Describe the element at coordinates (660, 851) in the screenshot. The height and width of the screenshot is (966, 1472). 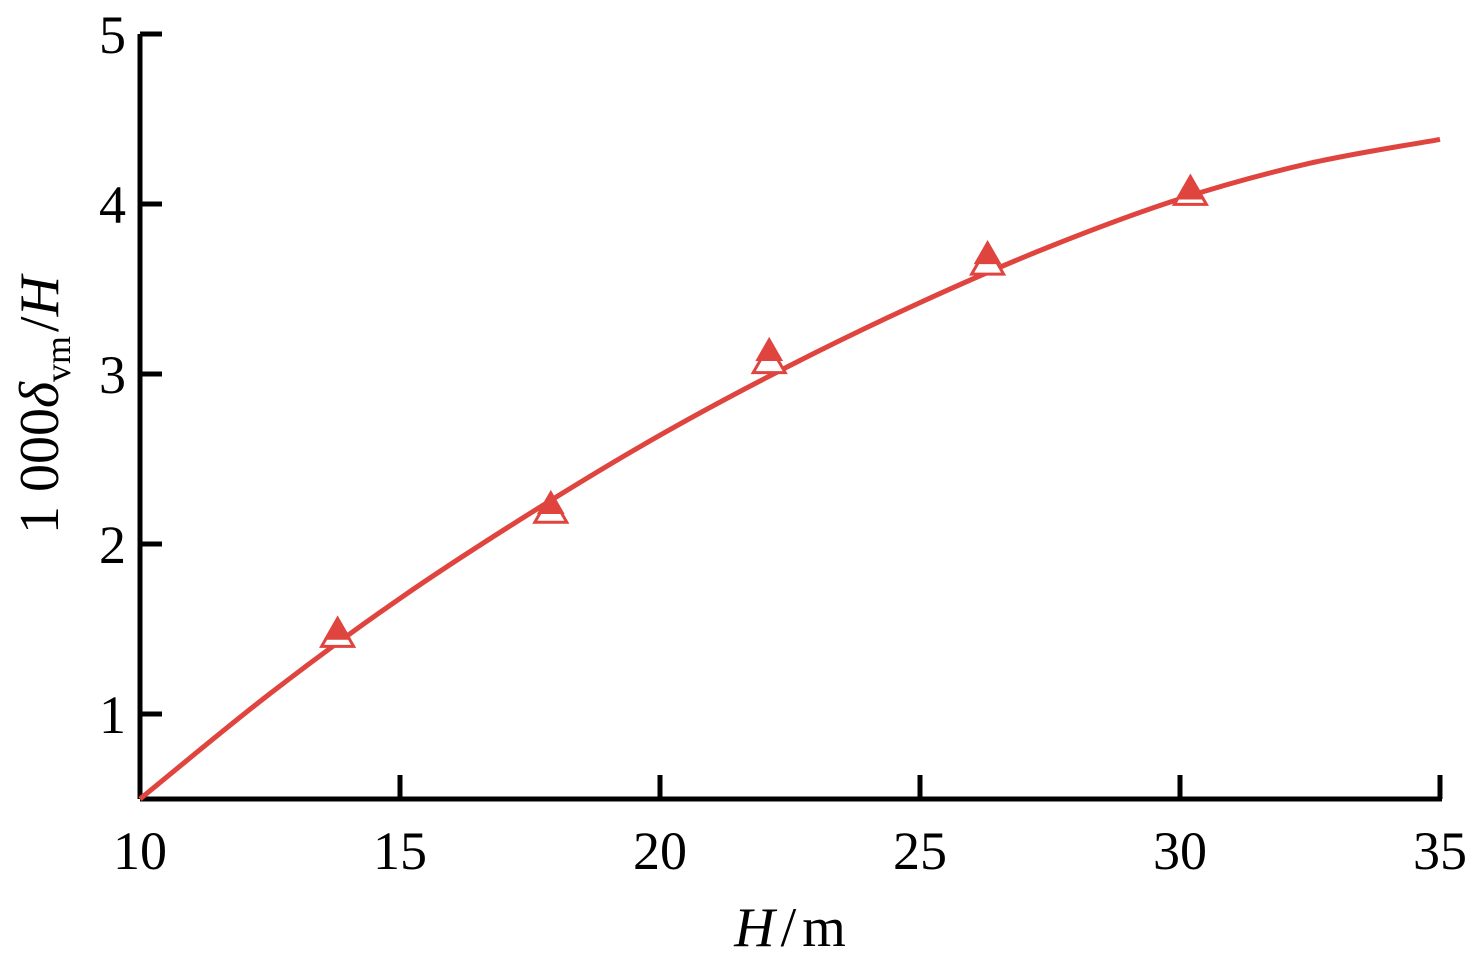
I see `x-tick-label: 20` at that location.